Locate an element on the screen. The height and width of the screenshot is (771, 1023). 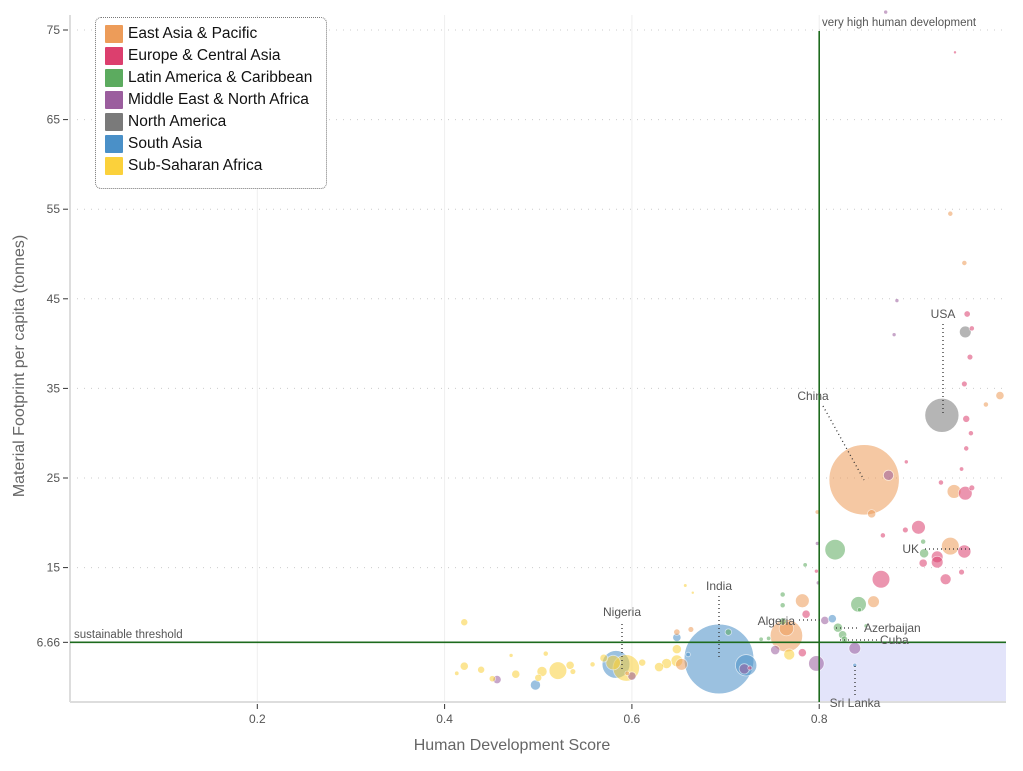
legend-item: North America is located at coordinates (215, 122).